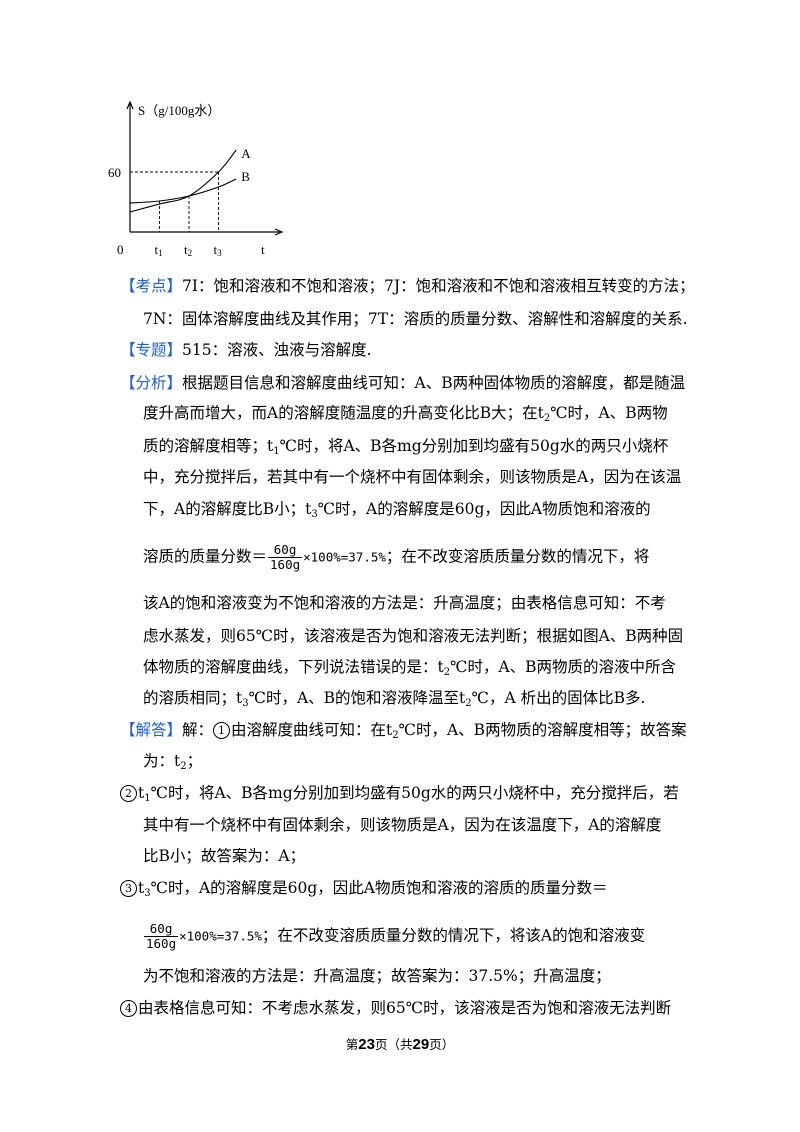 The image size is (800, 1132). I want to click on circled-number: 3, so click(128, 888).